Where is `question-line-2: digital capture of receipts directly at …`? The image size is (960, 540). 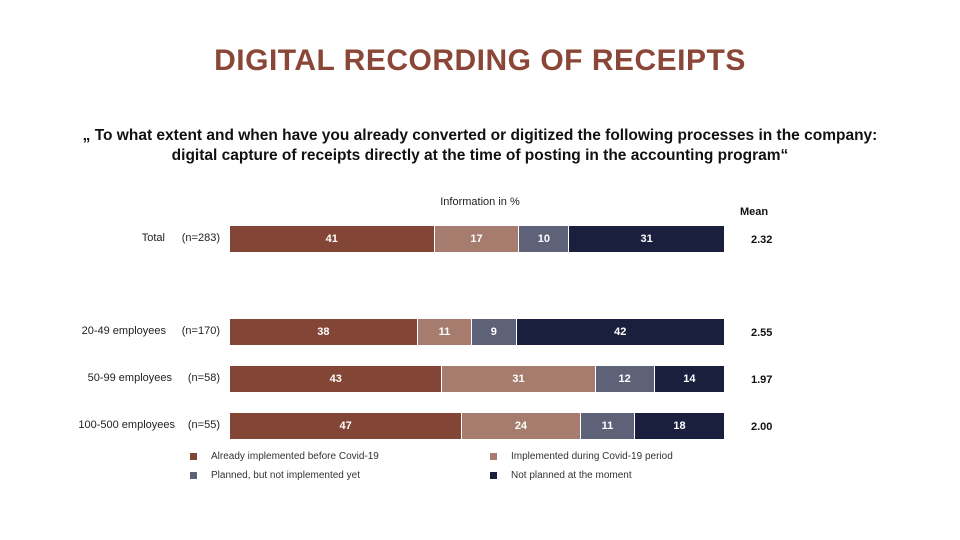
question-line-2: digital capture of receipts directly at … is located at coordinates (480, 155).